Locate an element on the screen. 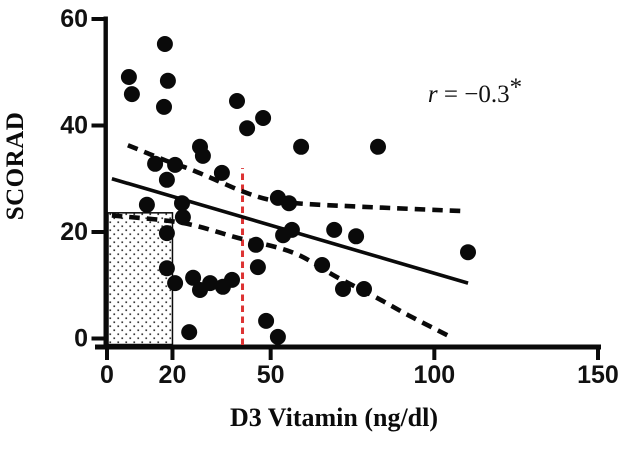 The width and height of the screenshot is (627, 458). y-tick-label: 40 is located at coordinates (74, 126).